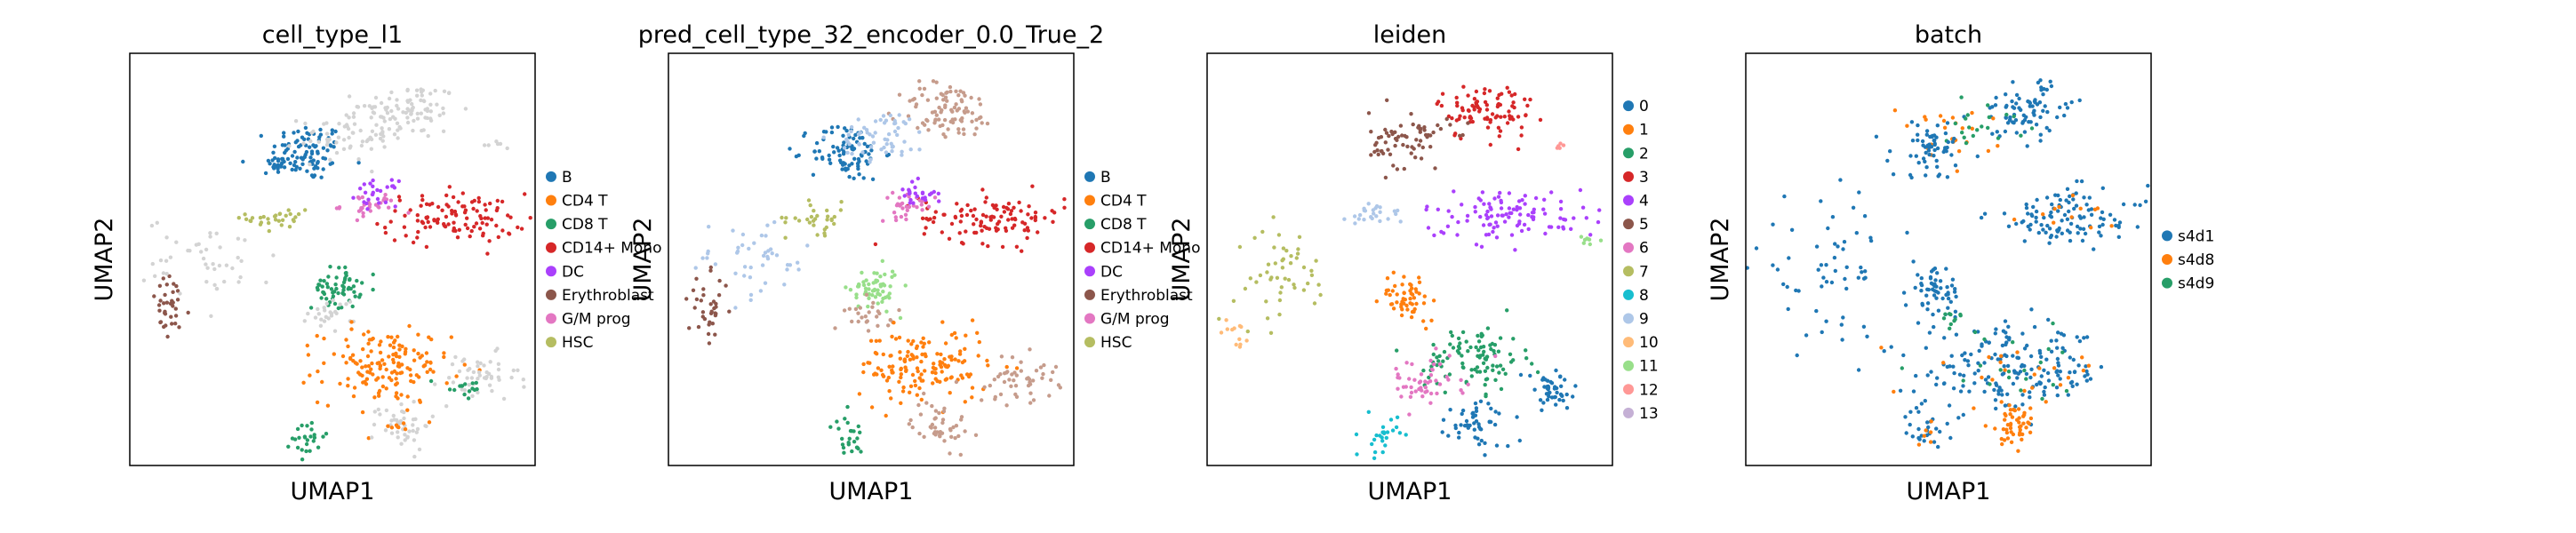 This screenshot has height=533, width=2576. What do you see at coordinates (1649, 367) in the screenshot?
I see `legend-label: 11` at bounding box center [1649, 367].